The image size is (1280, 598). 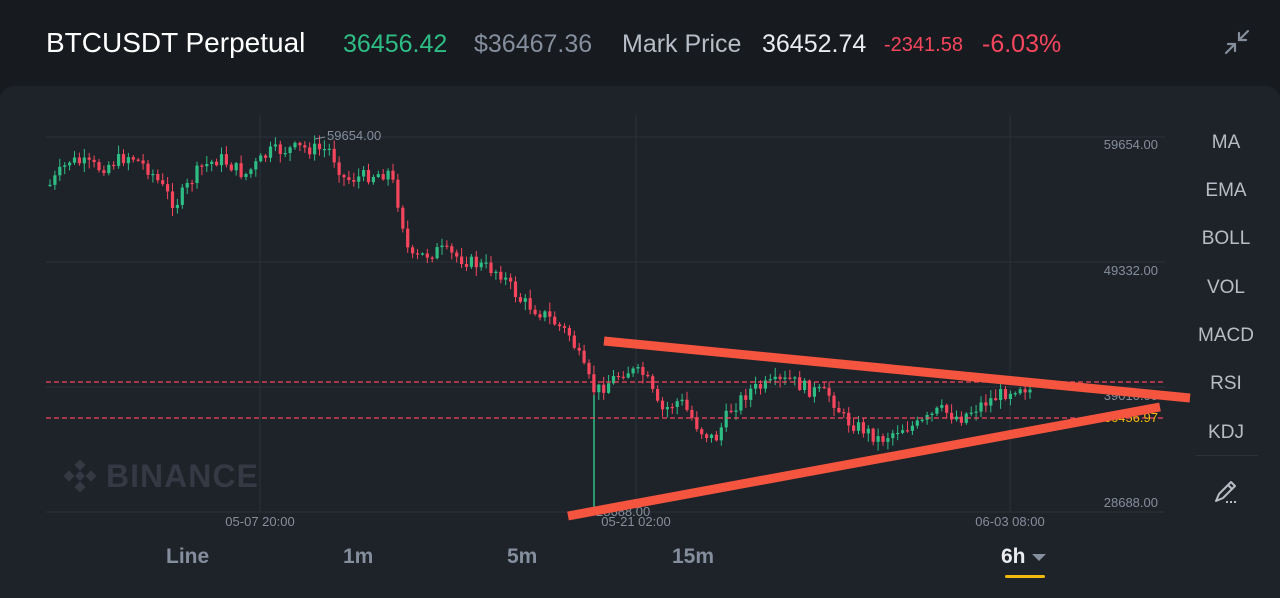 What do you see at coordinates (1237, 42) in the screenshot?
I see `collapse-arrows-icon` at bounding box center [1237, 42].